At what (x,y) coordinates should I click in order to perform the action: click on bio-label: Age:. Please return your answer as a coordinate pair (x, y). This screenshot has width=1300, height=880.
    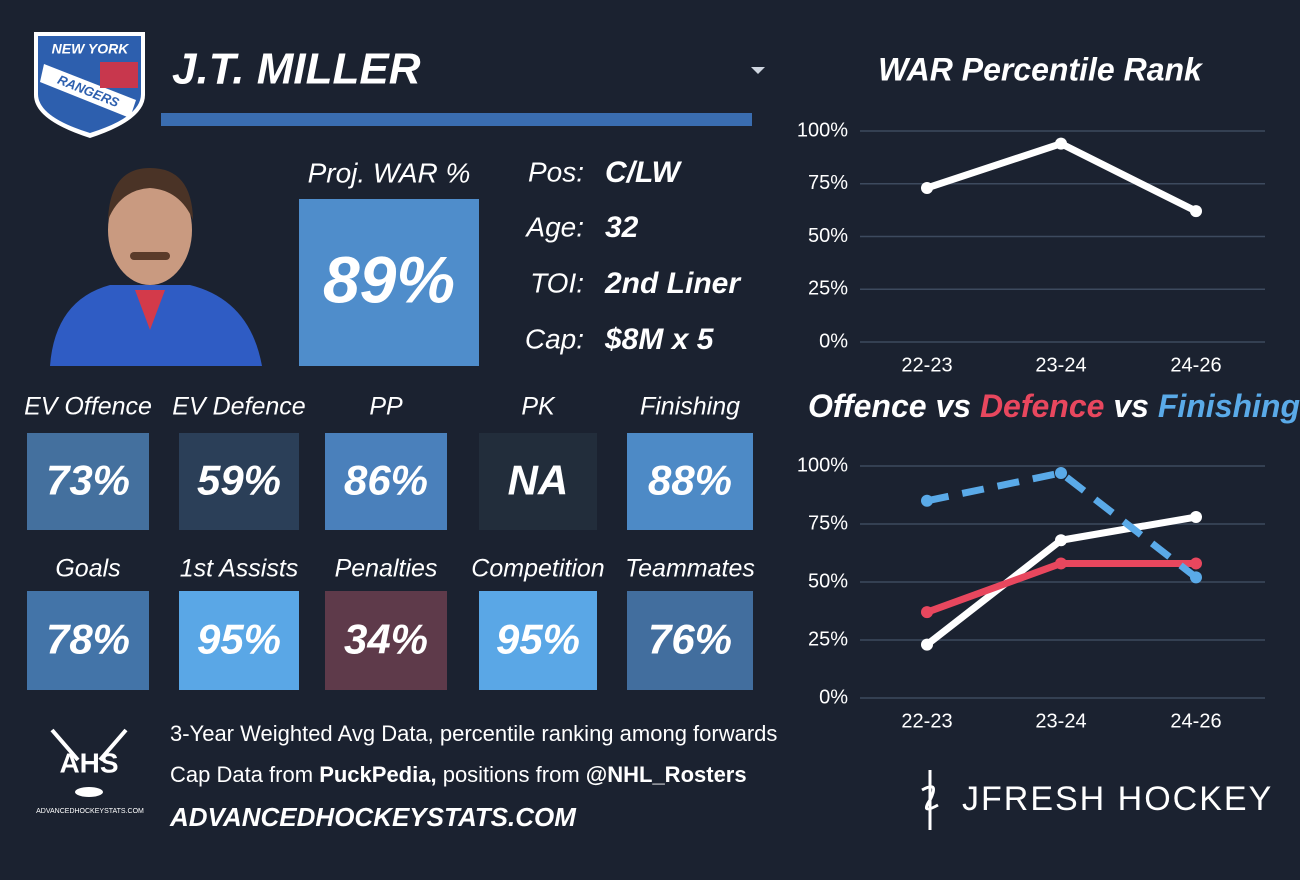
    Looking at the image, I should click on (554, 226).